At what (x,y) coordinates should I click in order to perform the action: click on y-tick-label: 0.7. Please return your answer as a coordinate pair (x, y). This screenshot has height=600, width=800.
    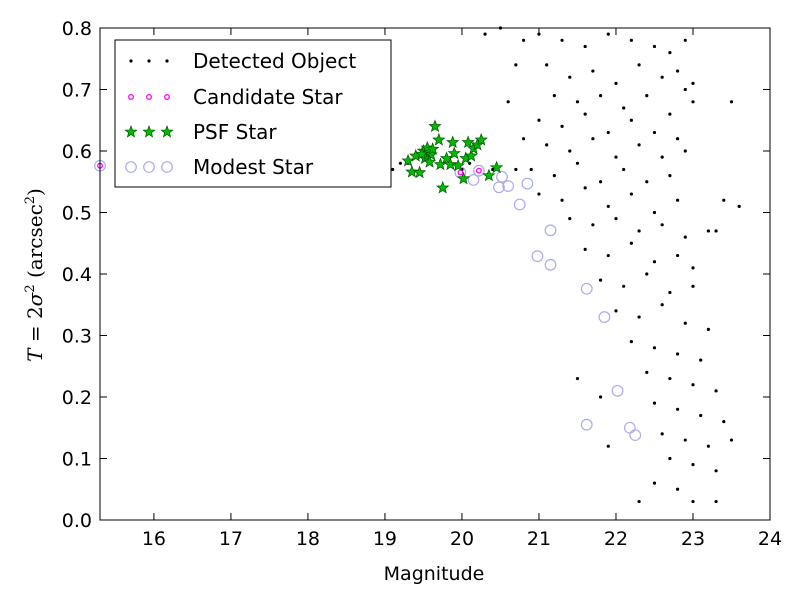
    Looking at the image, I should click on (77, 91).